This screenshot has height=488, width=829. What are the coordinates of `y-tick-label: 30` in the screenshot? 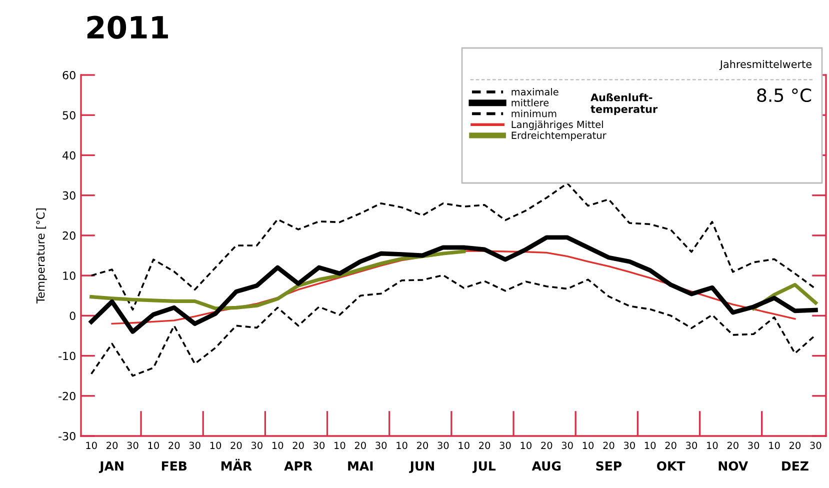 It's located at (69, 195).